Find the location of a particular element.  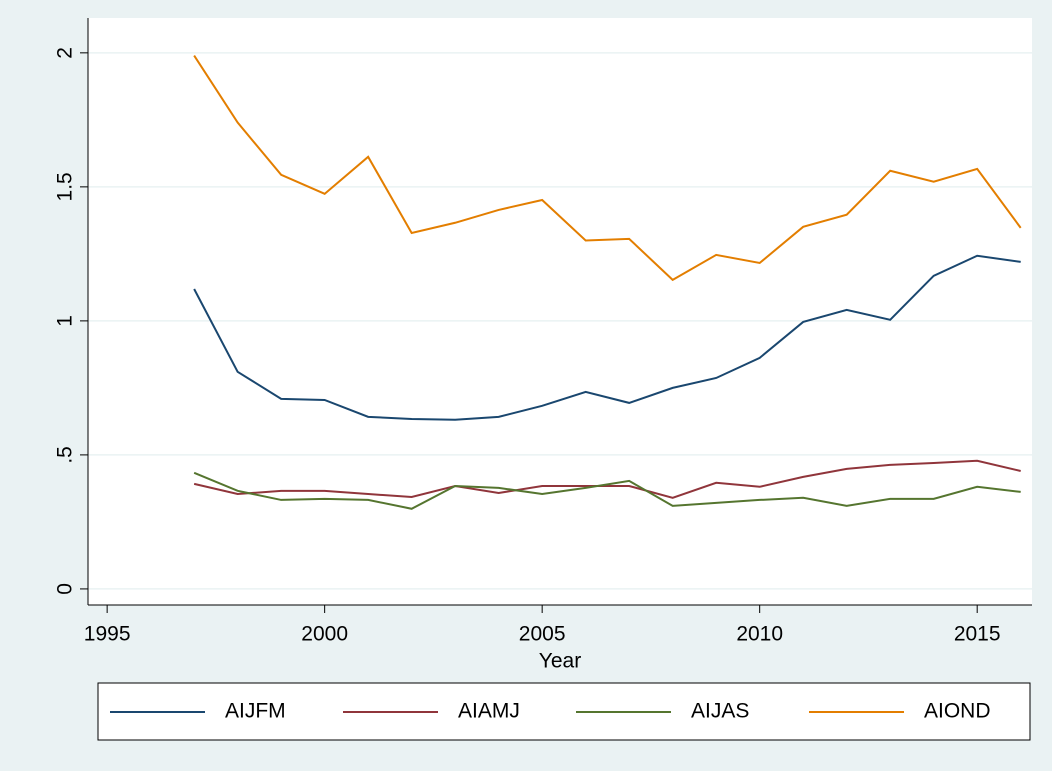

y-tick-label: 1 is located at coordinates (65, 321).